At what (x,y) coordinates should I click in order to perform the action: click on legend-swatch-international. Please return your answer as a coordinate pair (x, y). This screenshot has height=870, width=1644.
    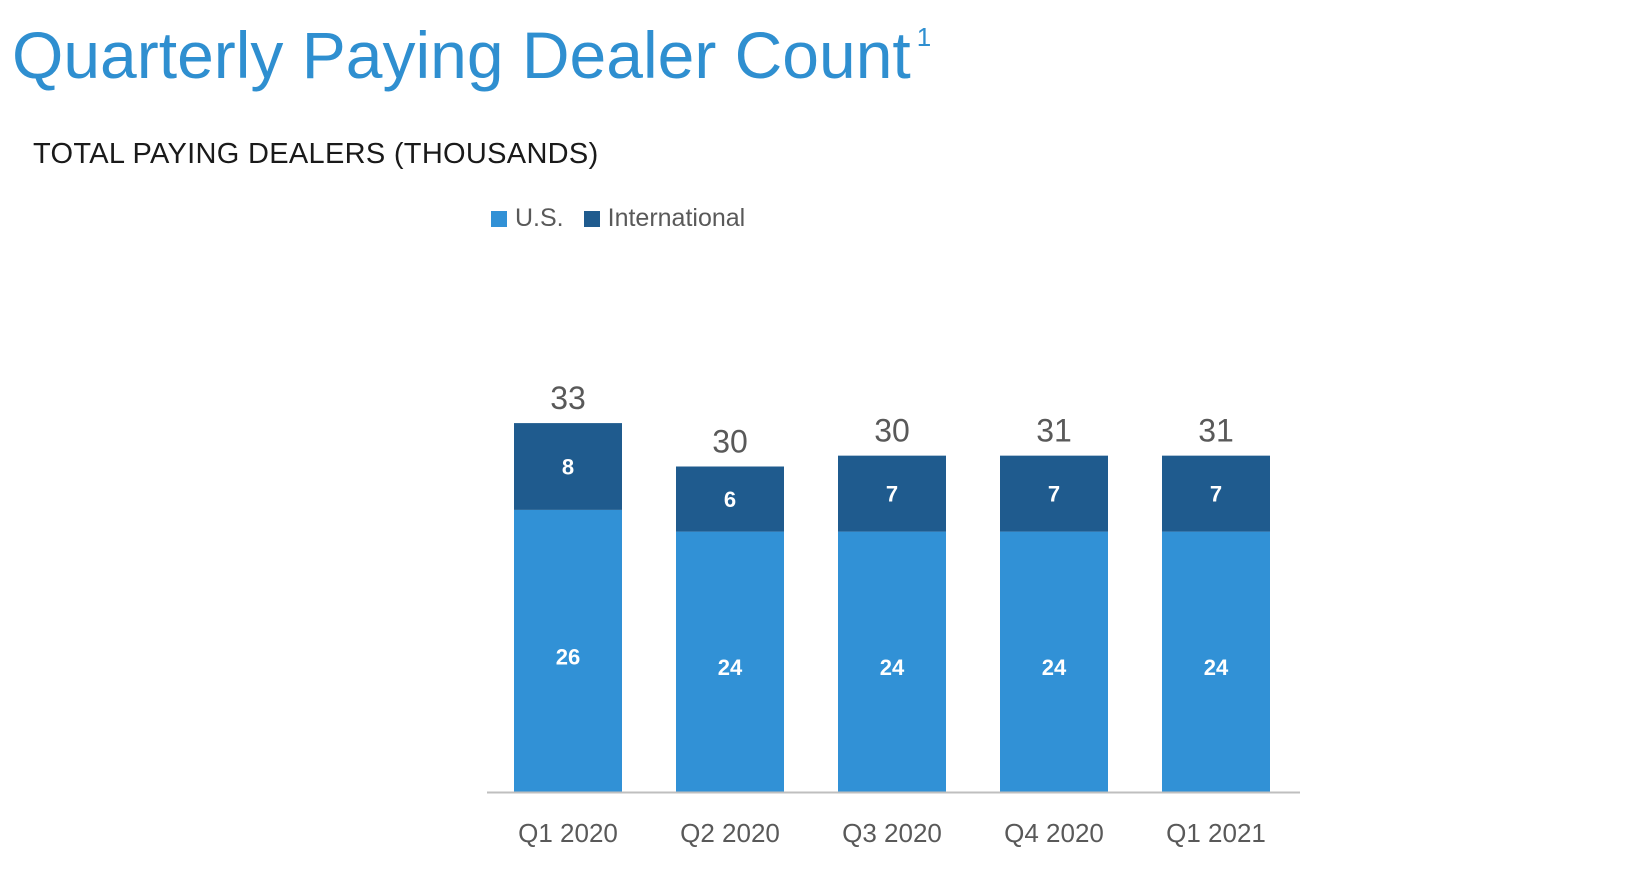
    Looking at the image, I should click on (591, 218).